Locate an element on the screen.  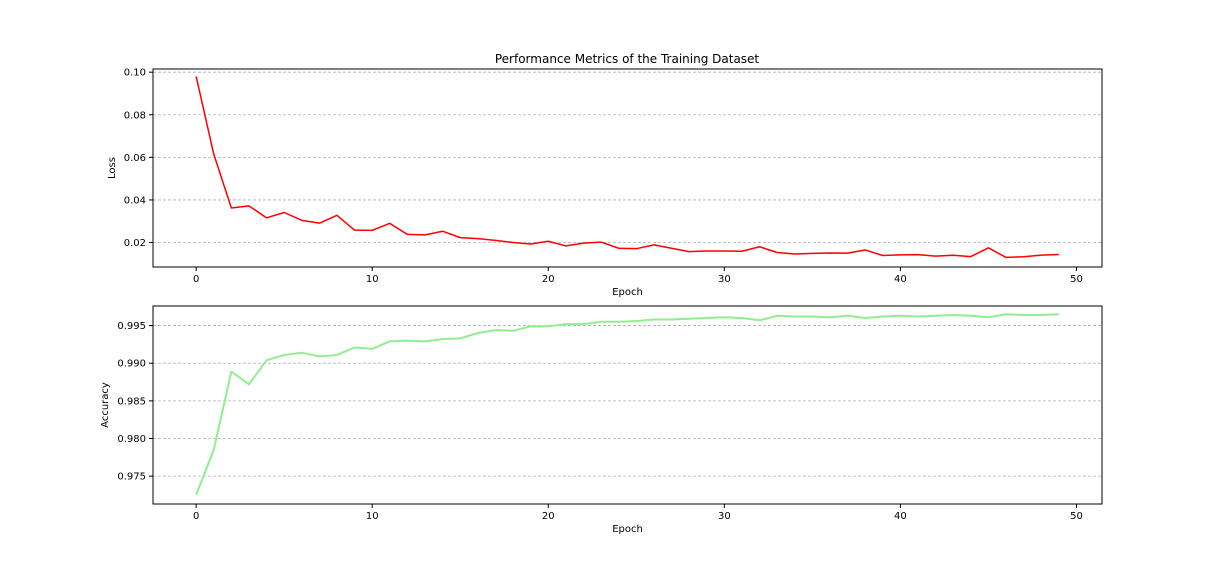
loss-y-tick-label: 0.10 is located at coordinates (135, 73).